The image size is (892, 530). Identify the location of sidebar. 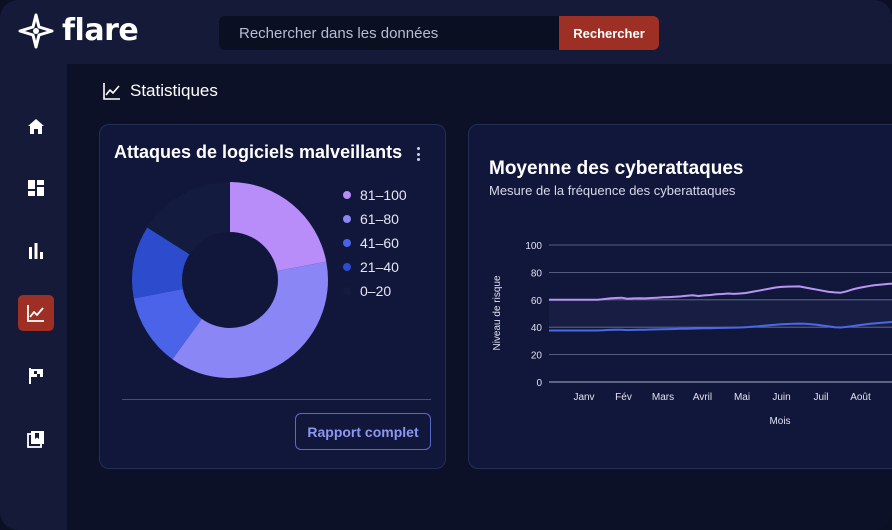
(33, 297).